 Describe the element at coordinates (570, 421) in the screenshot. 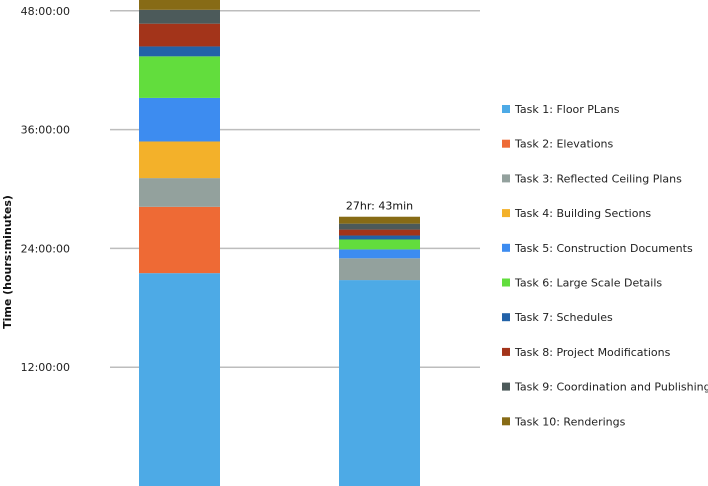

I see `legend-label: Task 10: Renderings` at that location.